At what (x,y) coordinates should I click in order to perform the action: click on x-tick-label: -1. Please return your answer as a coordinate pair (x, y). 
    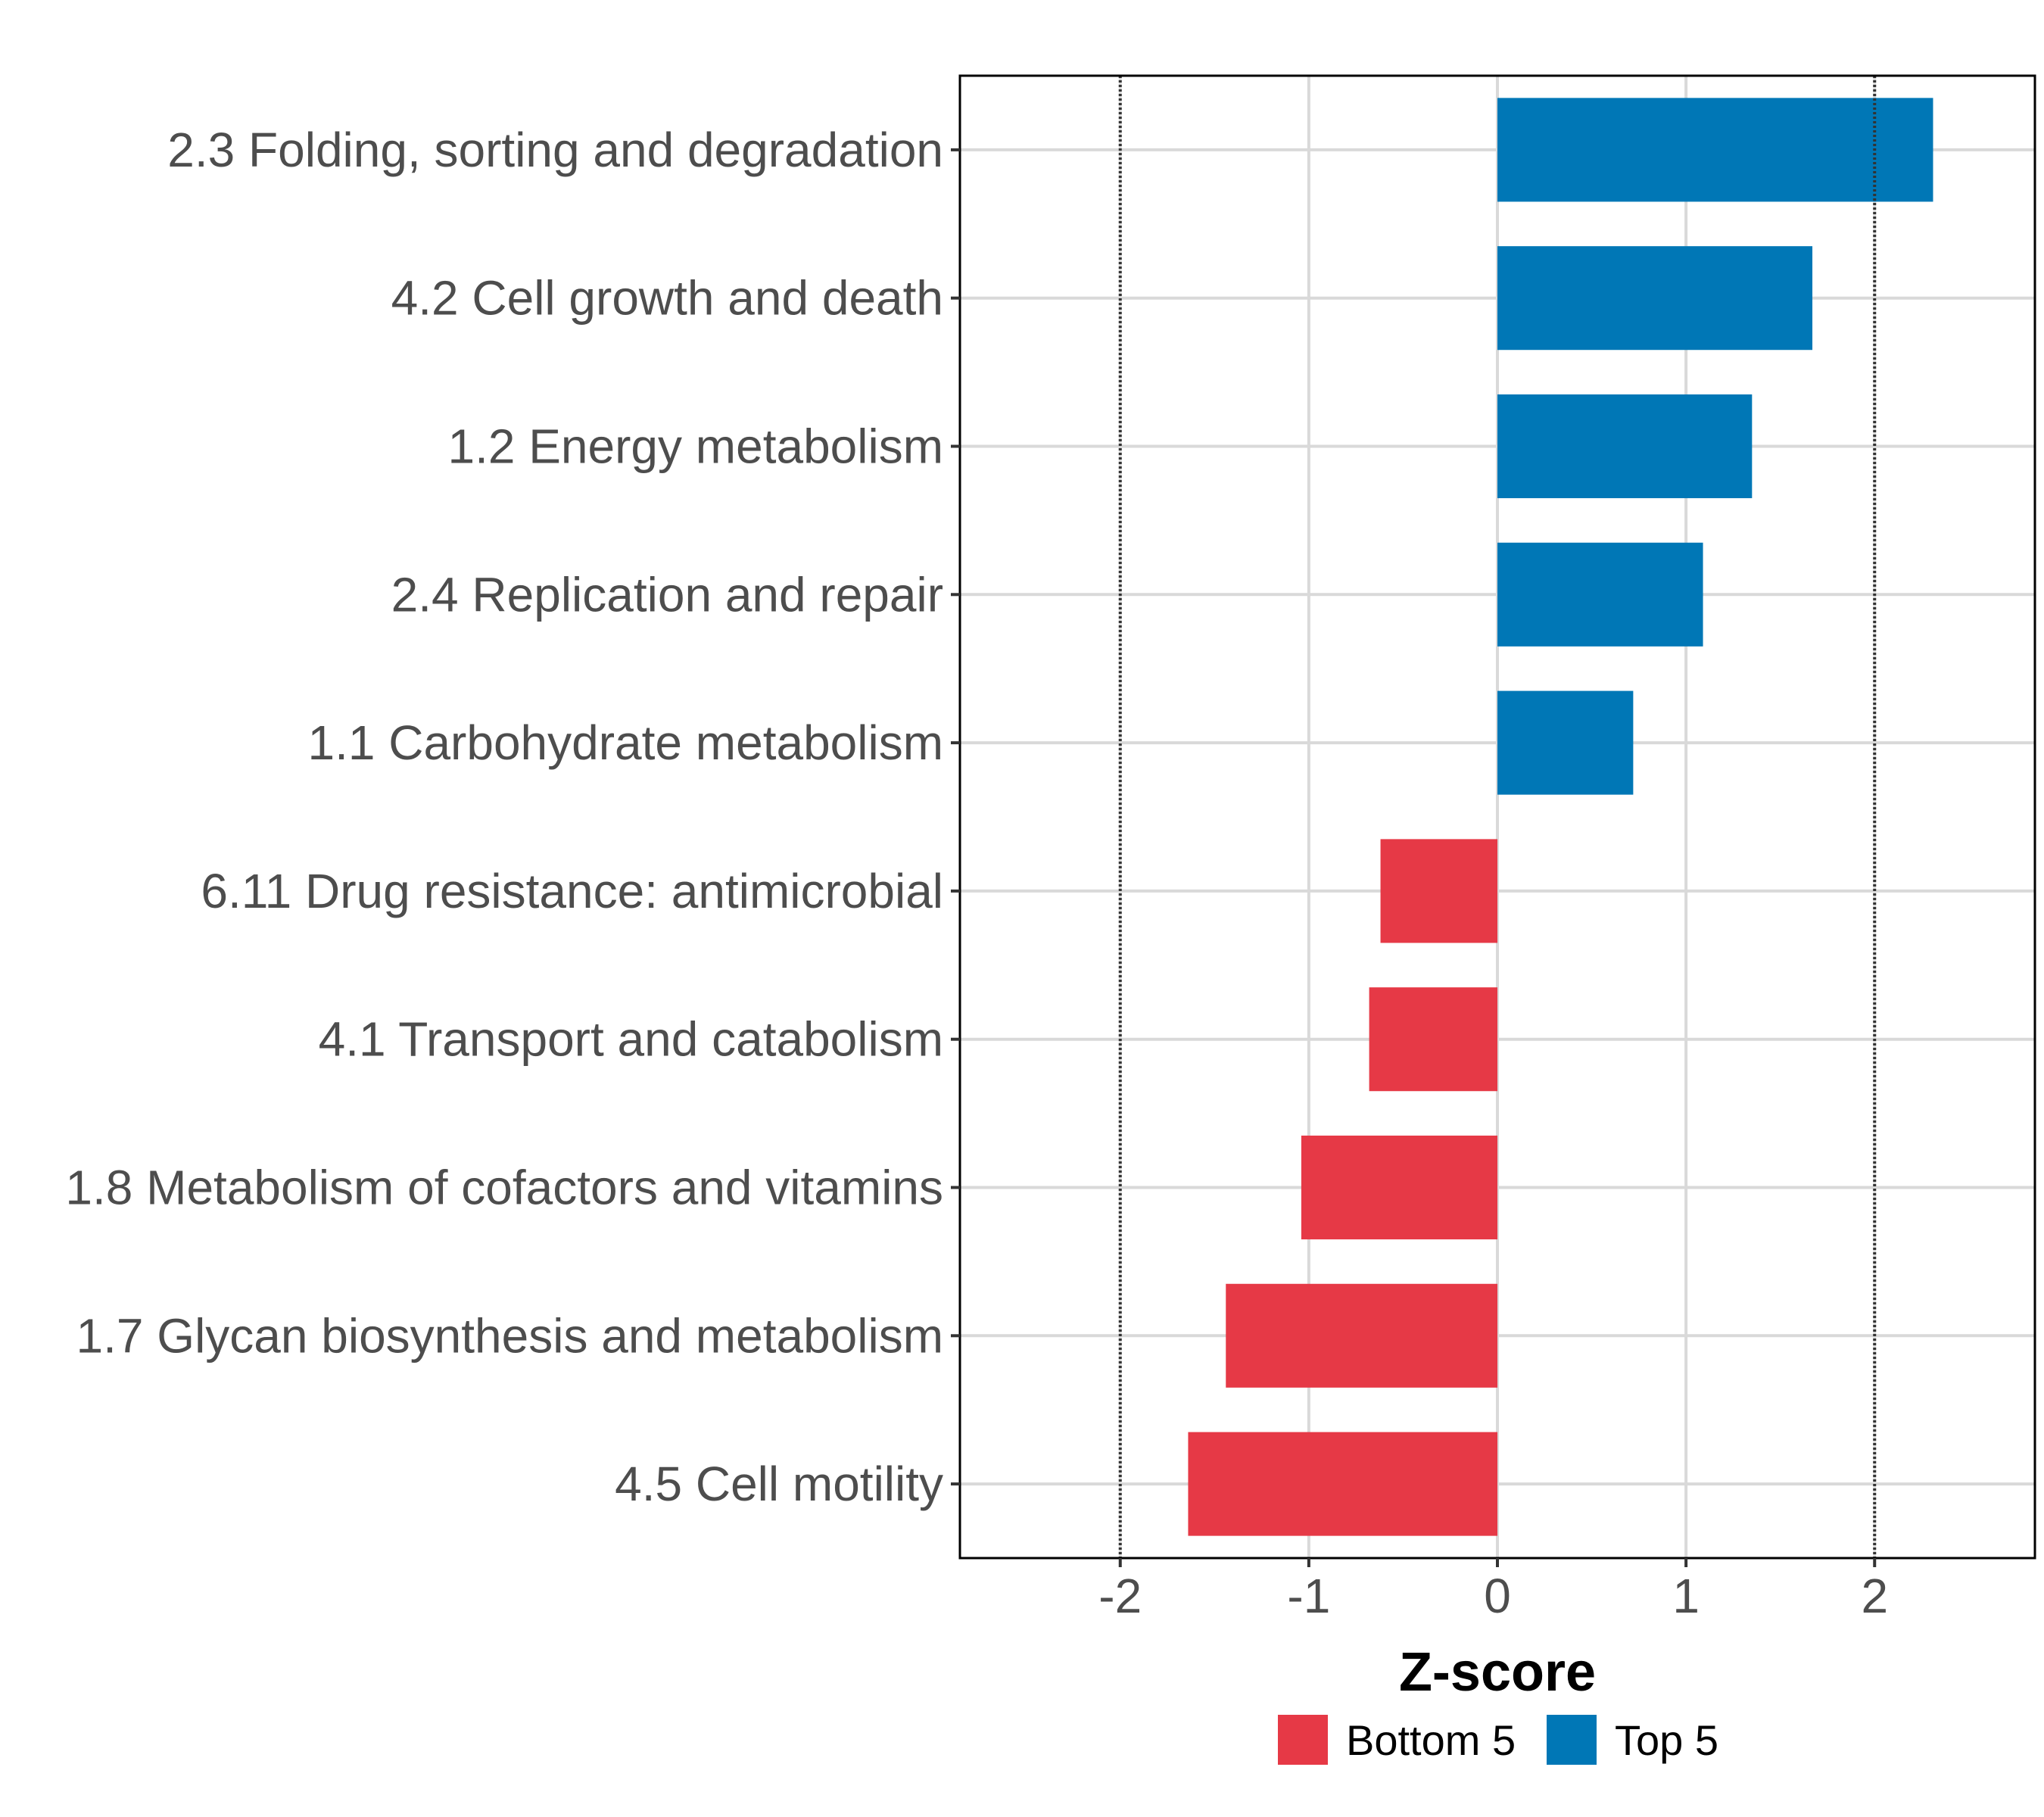
    Looking at the image, I should click on (1308, 1596).